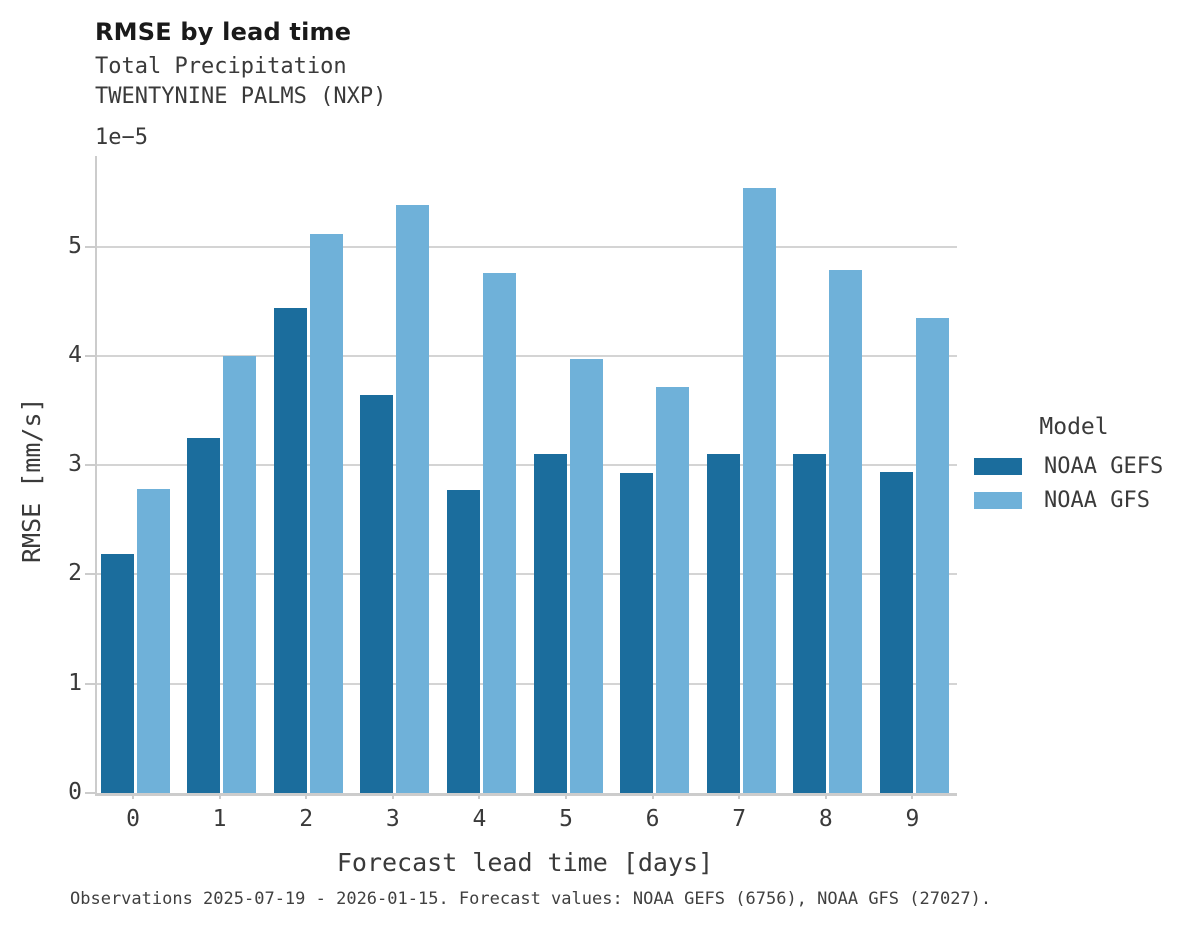 The image size is (1195, 926). What do you see at coordinates (526, 794) in the screenshot?
I see `x-axis-line` at bounding box center [526, 794].